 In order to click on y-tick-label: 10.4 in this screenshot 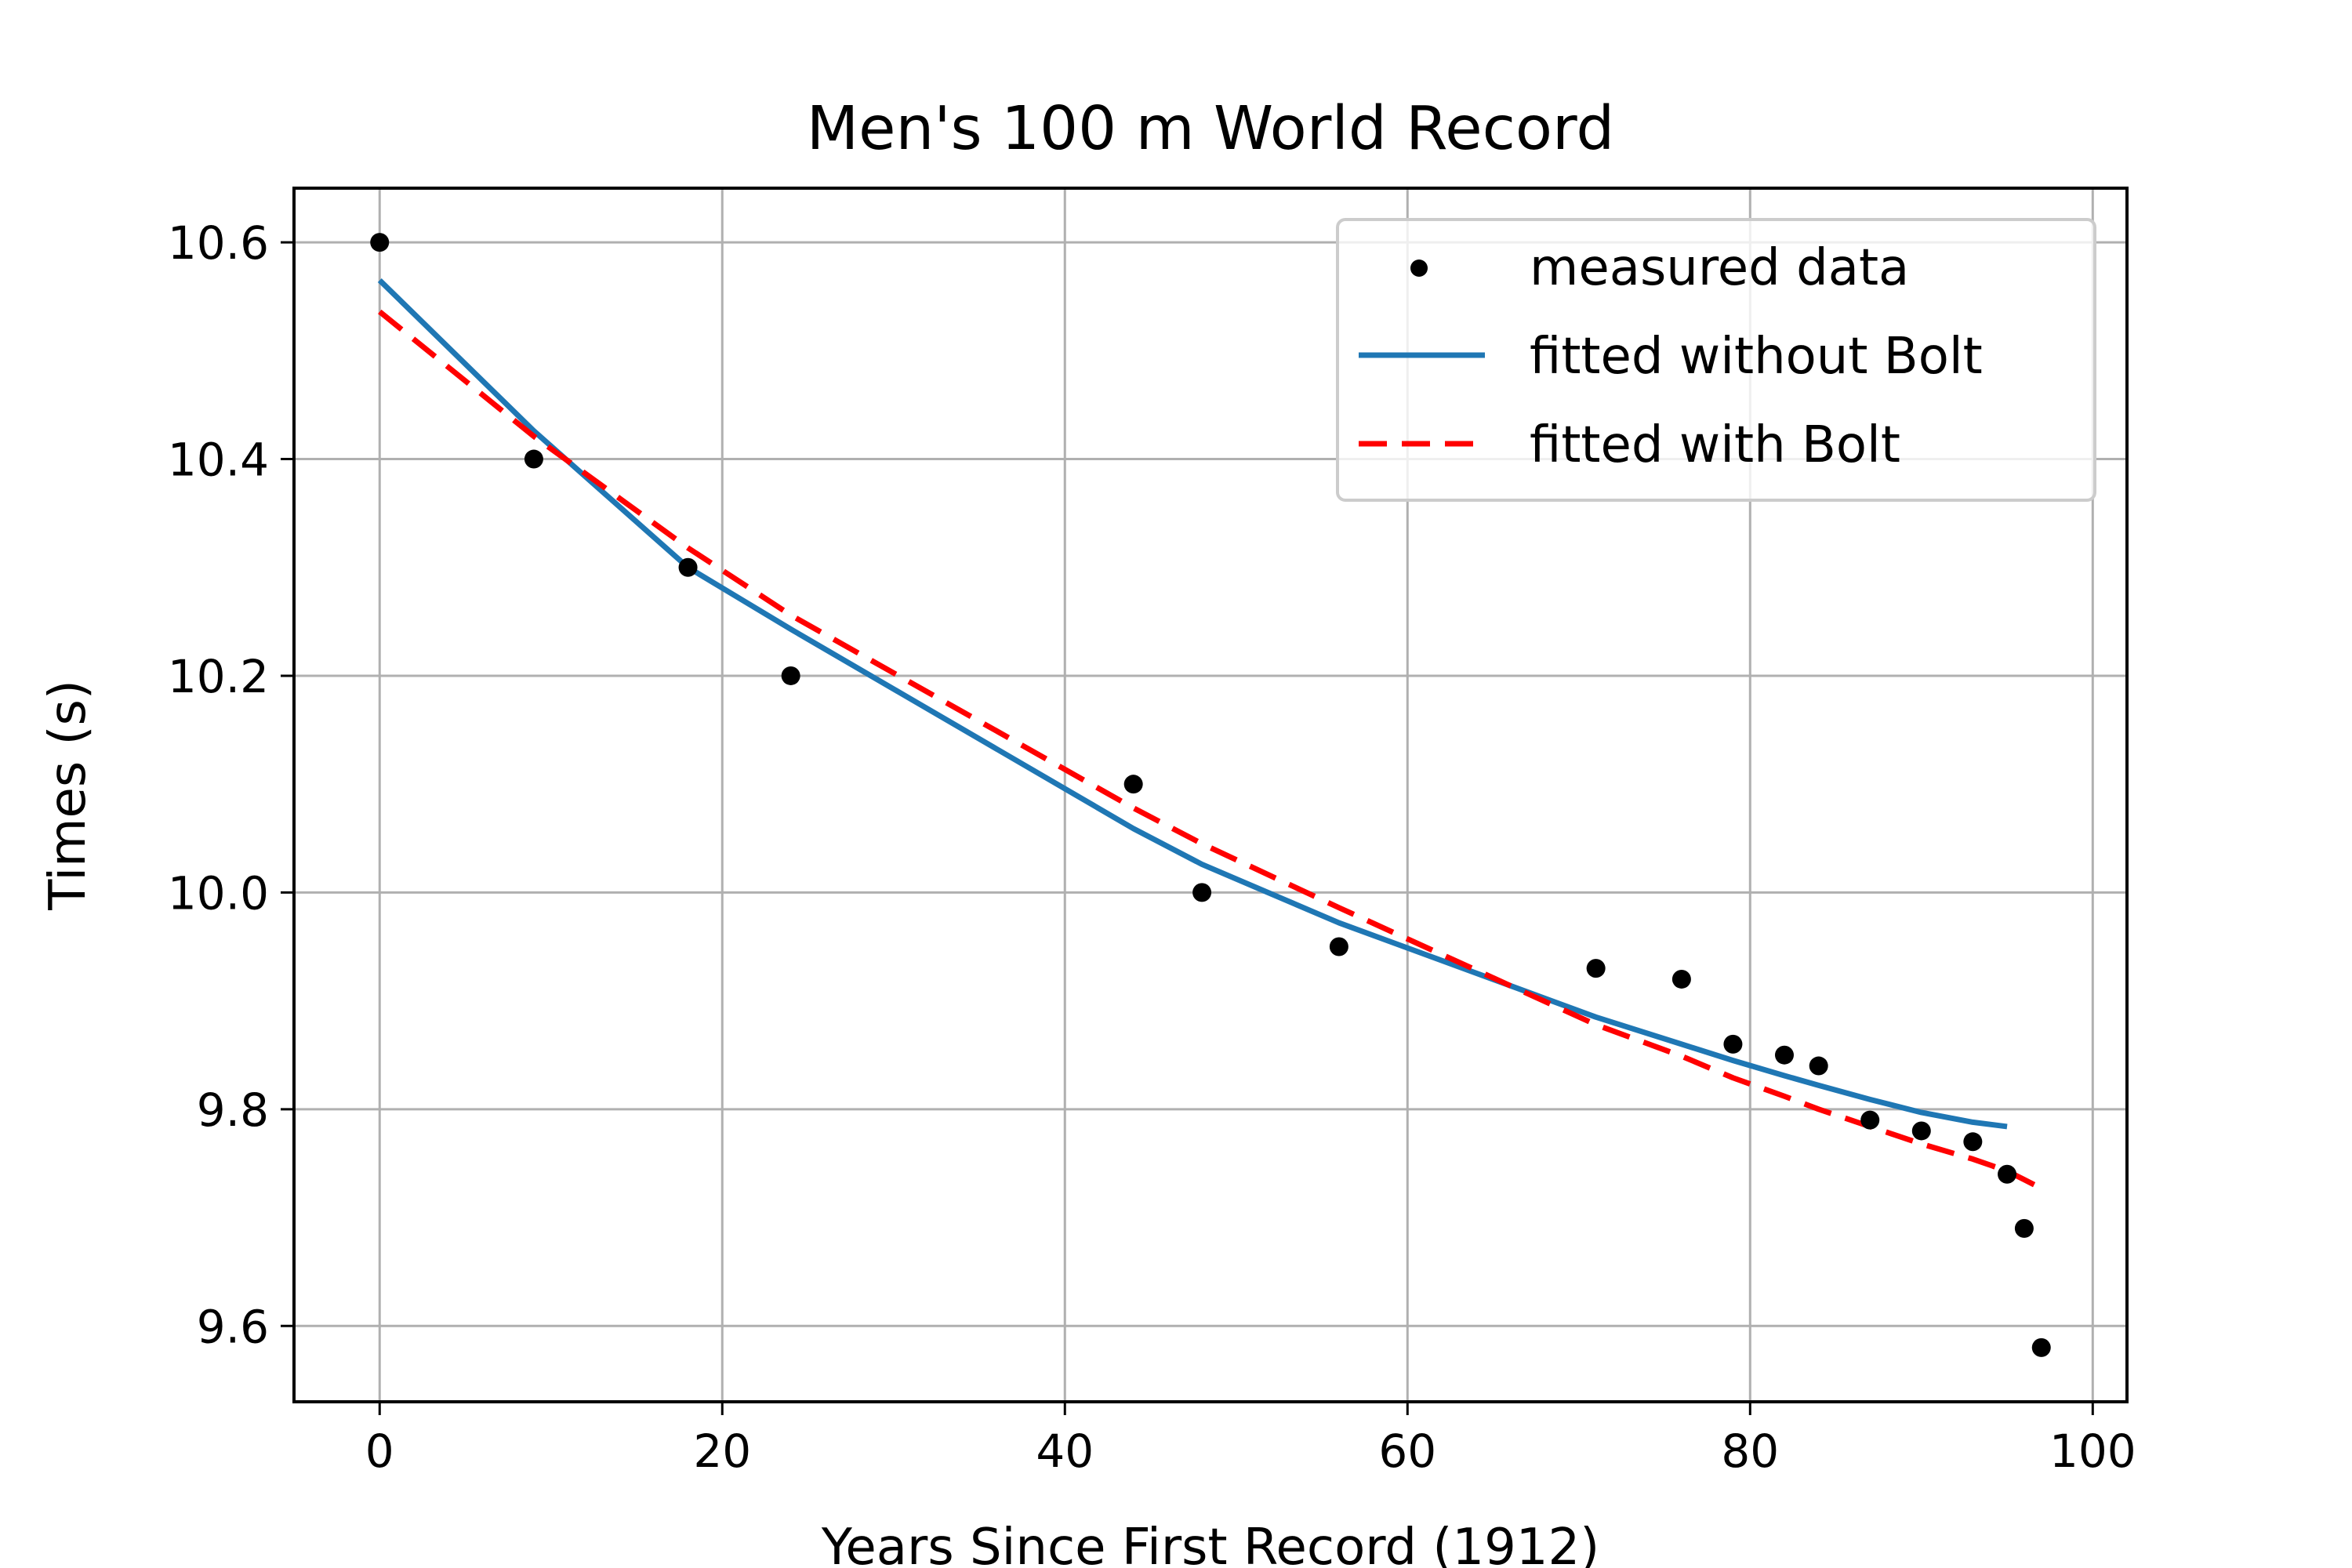, I will do `click(219, 460)`.